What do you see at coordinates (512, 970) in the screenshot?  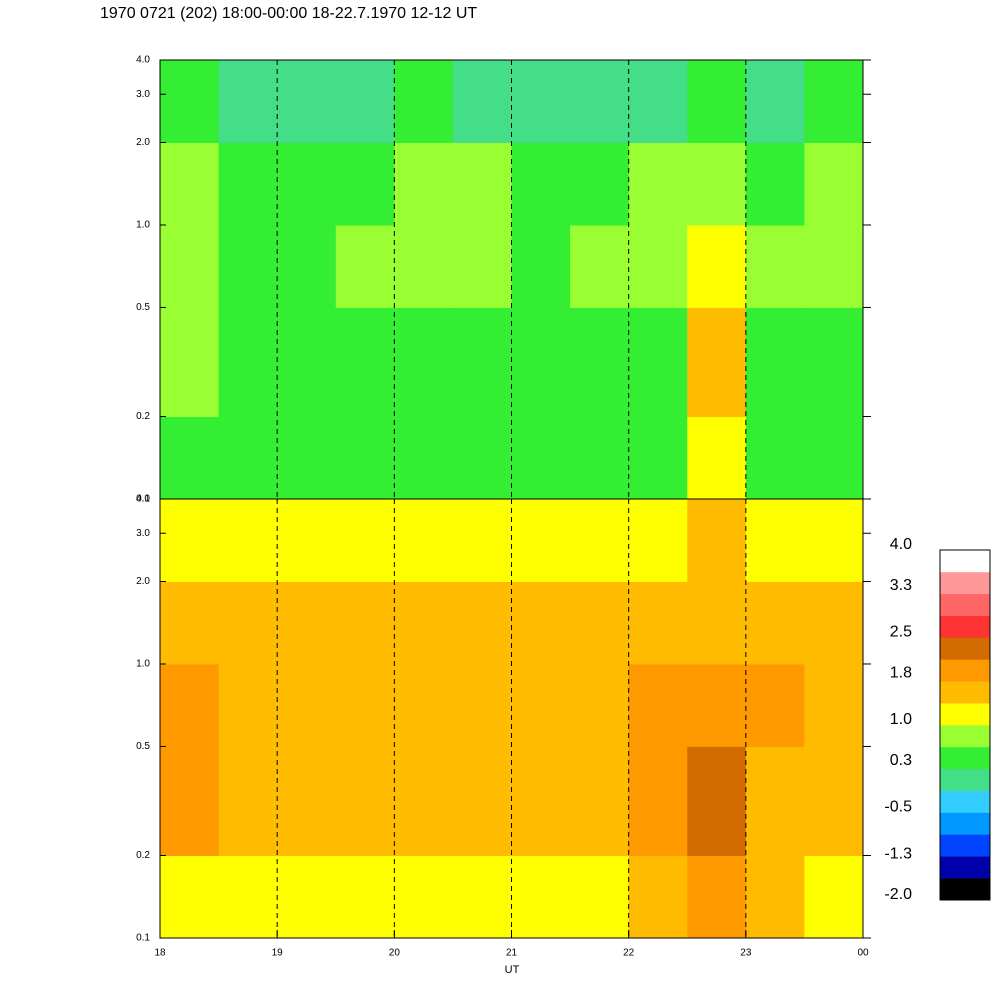 I see `x-axis-label: UT` at bounding box center [512, 970].